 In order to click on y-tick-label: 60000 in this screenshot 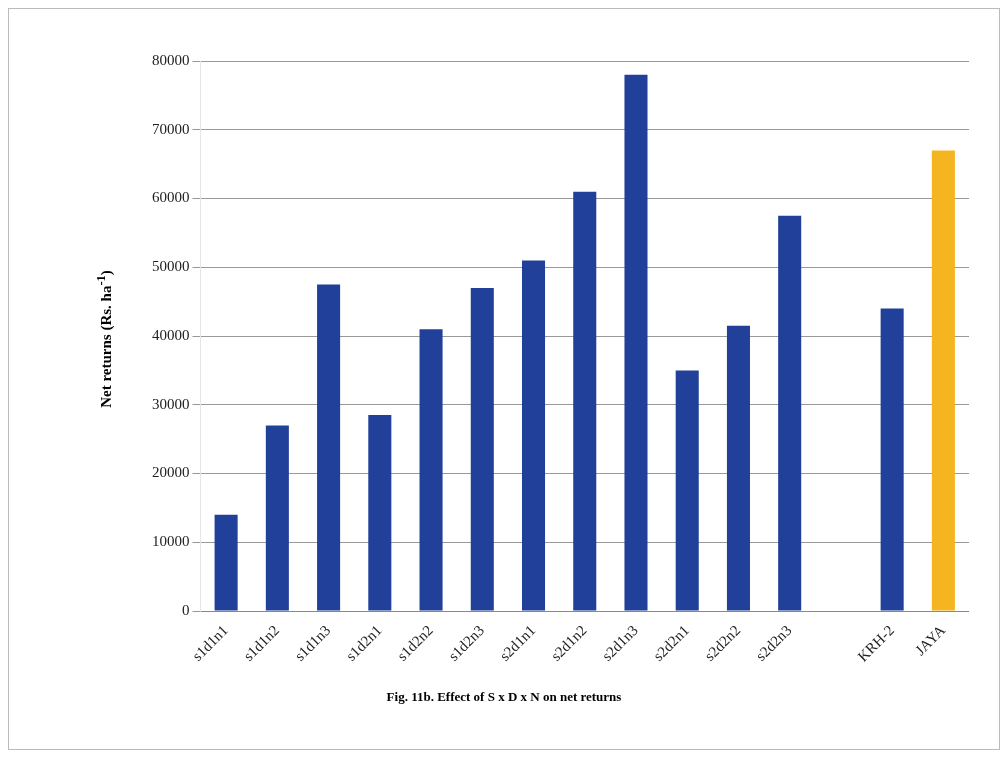, I will do `click(171, 197)`.